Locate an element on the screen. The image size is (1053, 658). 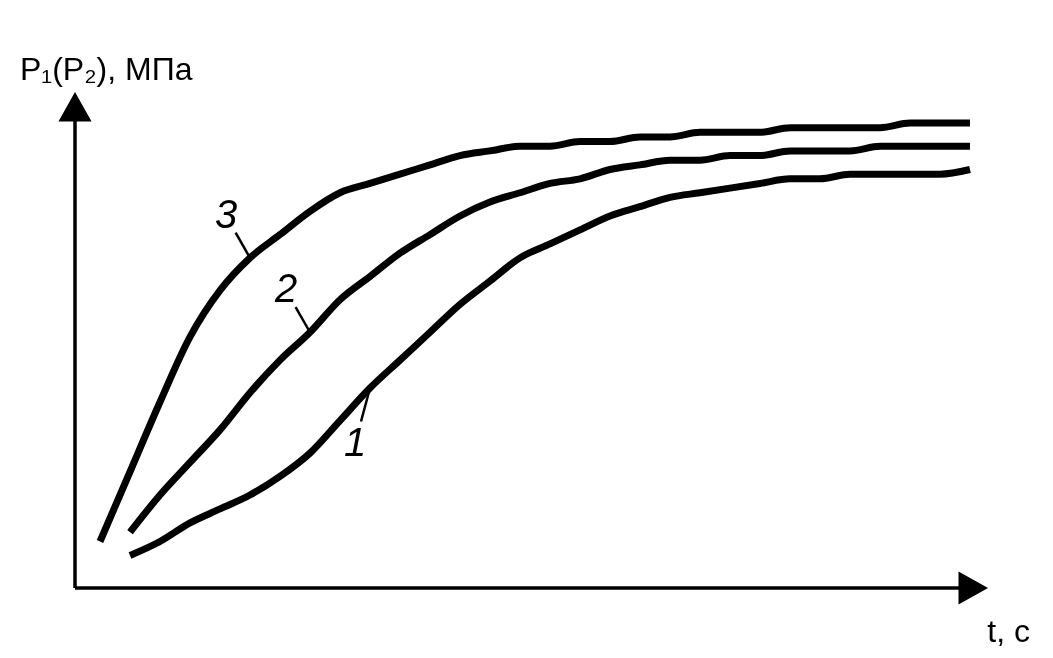
legend-label: 2 is located at coordinates (285, 288).